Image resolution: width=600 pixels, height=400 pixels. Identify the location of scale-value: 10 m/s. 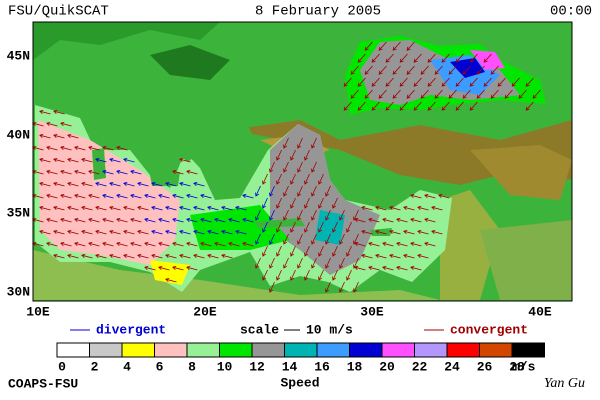
(329, 329).